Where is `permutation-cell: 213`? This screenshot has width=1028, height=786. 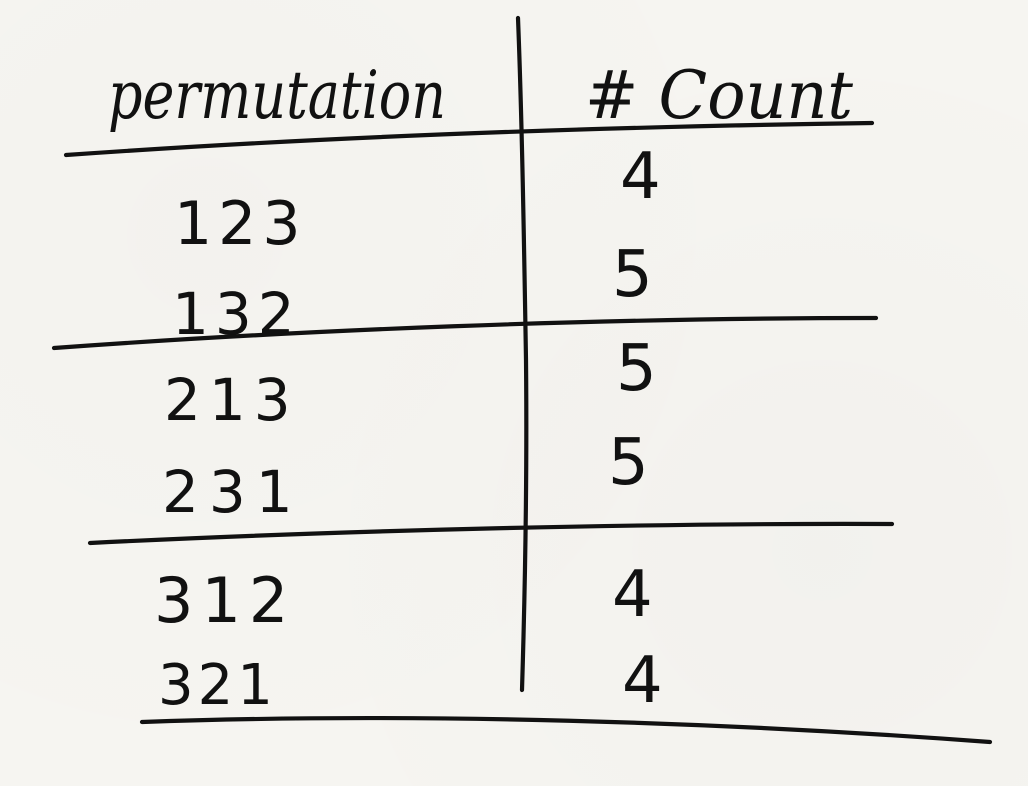 permutation-cell: 213 is located at coordinates (231, 400).